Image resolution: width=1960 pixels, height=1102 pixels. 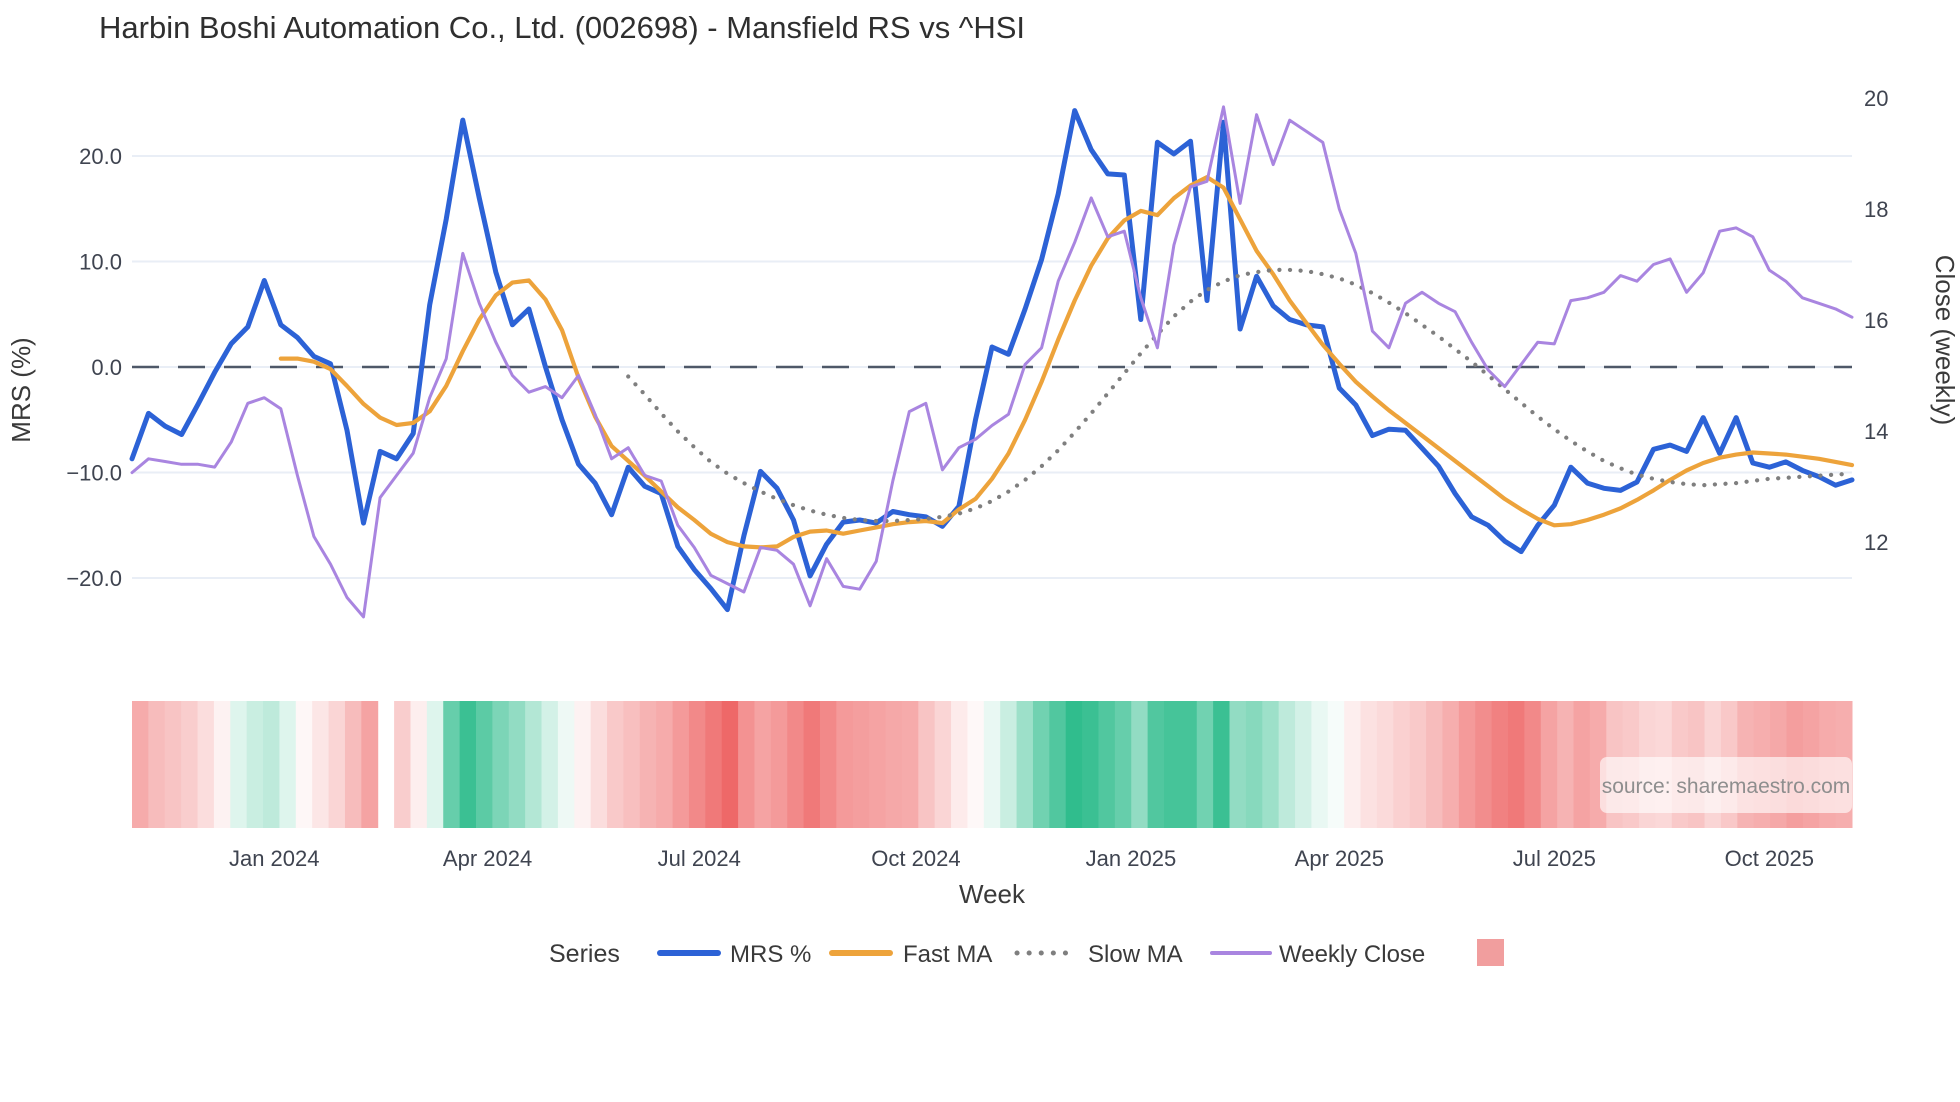 I want to click on y-tick-label: −10.0, so click(x=94, y=473).